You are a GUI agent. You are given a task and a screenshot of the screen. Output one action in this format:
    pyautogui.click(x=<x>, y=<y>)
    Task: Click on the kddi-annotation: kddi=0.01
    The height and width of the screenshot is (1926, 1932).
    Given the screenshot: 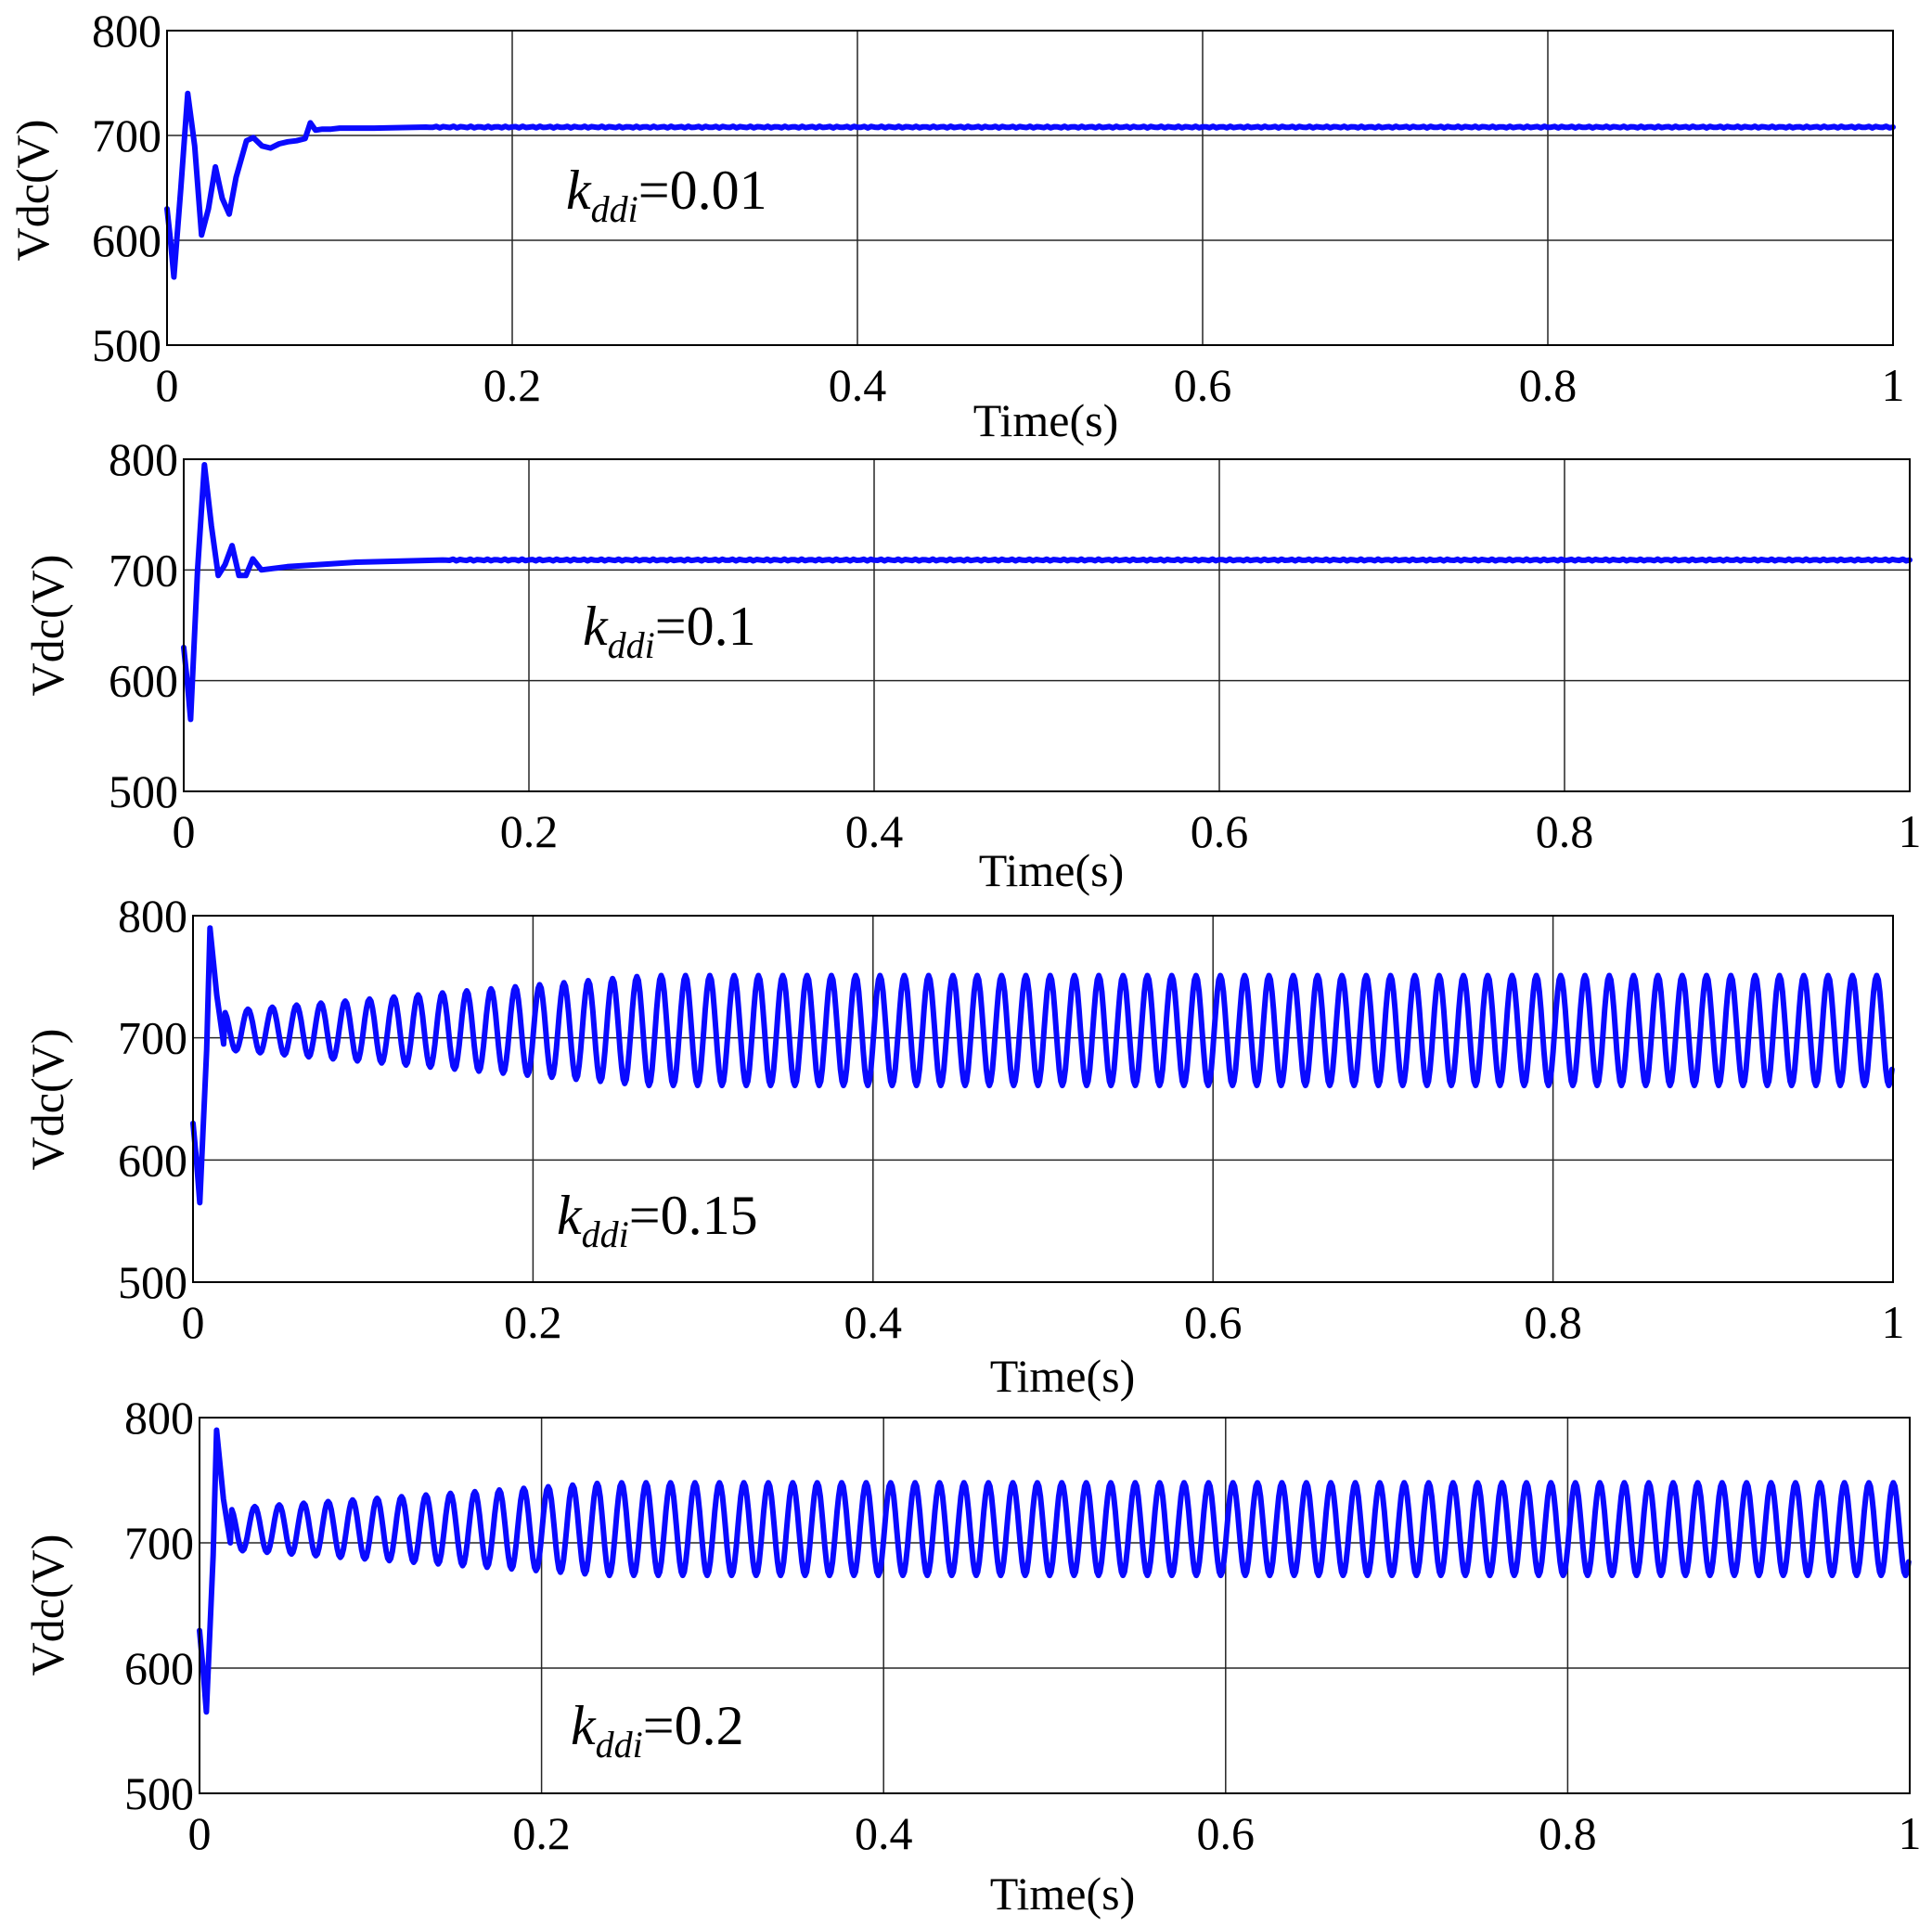 What is the action you would take?
    pyautogui.click(x=666, y=195)
    